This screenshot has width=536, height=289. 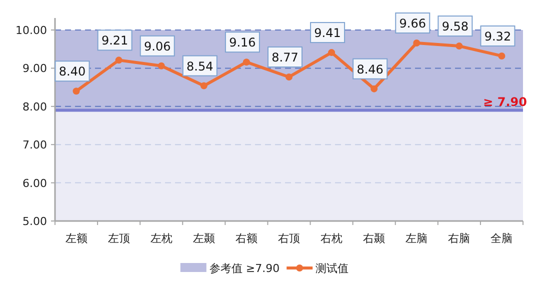 I want to click on data-label: 9.06, so click(x=157, y=46).